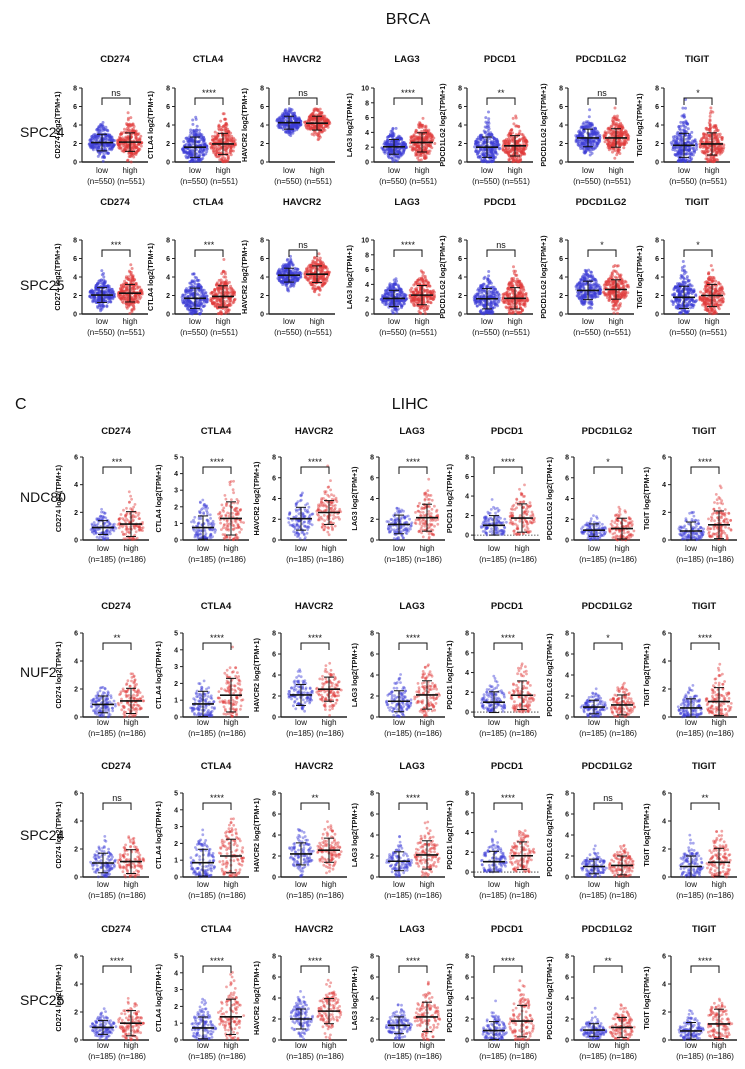  Describe the element at coordinates (500, 59) in the screenshot. I see `panel-title: PDCD1` at that location.